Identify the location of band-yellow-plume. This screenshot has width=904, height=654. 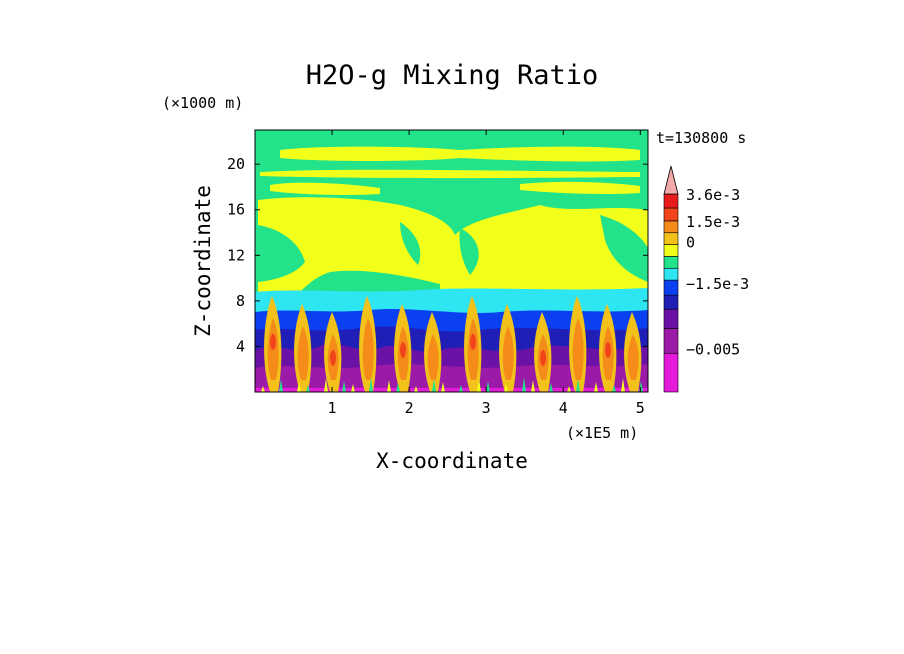
(453, 244).